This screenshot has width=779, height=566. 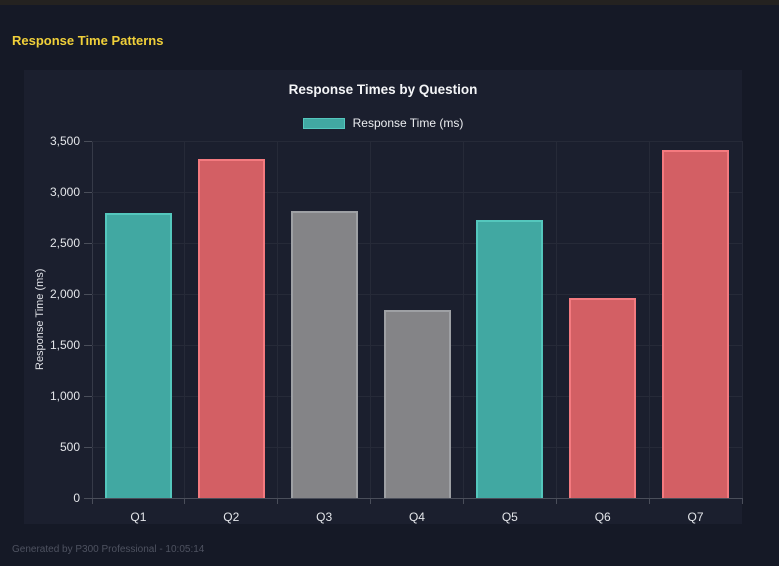 What do you see at coordinates (64, 141) in the screenshot?
I see `y-tick-label: 3,500` at bounding box center [64, 141].